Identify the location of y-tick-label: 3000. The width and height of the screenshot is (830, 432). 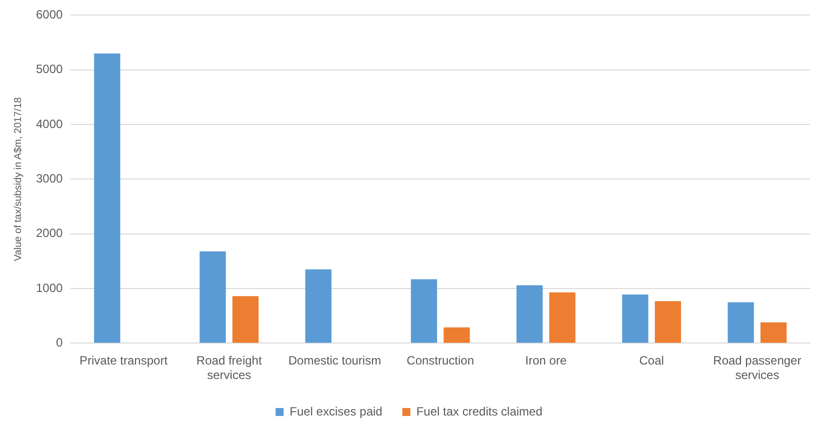
(50, 179).